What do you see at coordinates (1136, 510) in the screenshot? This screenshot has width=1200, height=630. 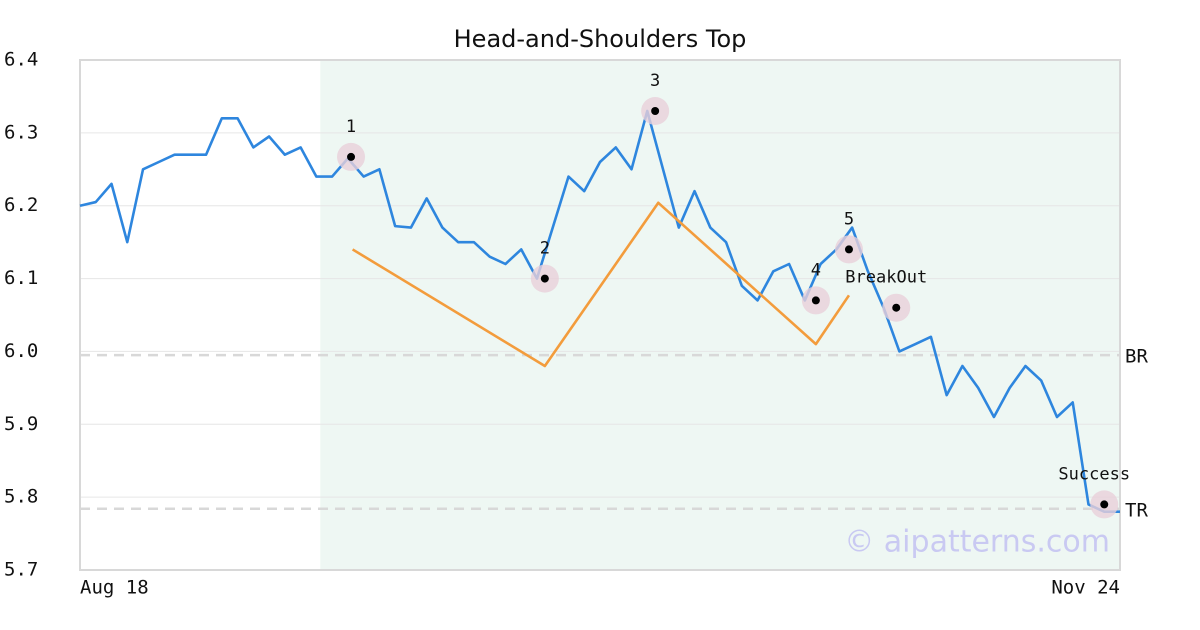 I see `reference-label: TR` at bounding box center [1136, 510].